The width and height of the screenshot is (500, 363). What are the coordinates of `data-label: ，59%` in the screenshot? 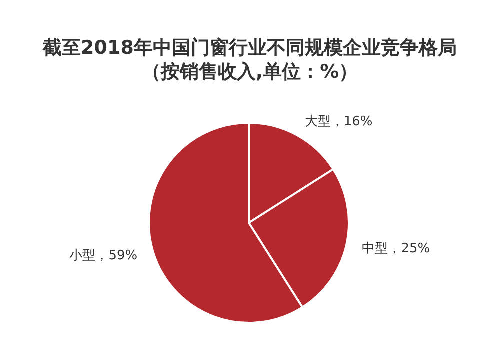 It's located at (117, 255).